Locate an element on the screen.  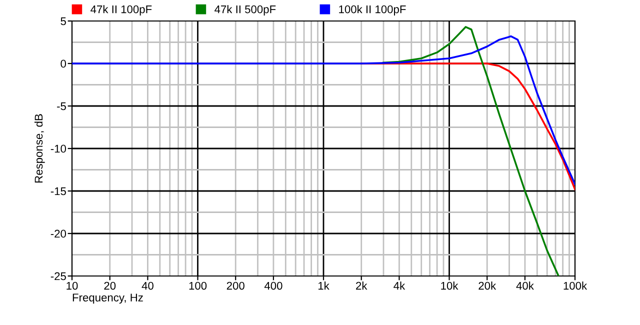
y-axis-title: Response, dB is located at coordinates (39, 148).